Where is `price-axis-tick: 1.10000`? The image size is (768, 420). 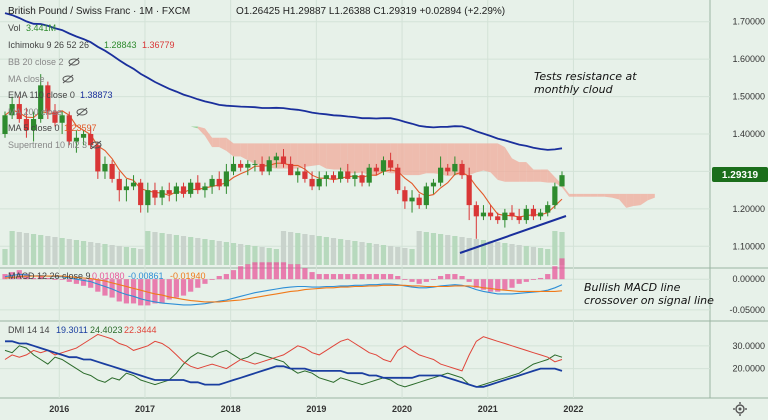
price-axis-tick: 1.10000 is located at coordinates (748, 246).